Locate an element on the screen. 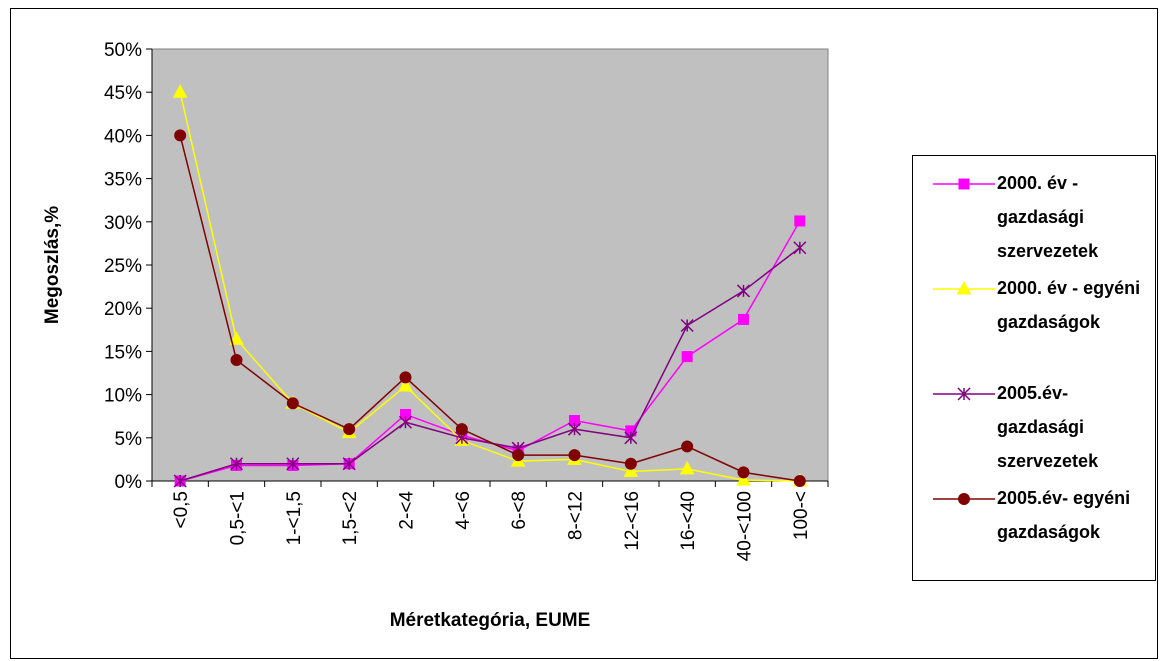 Image resolution: width=1160 pixels, height=661 pixels. x-tick-label: 100-< is located at coordinates (801, 515).